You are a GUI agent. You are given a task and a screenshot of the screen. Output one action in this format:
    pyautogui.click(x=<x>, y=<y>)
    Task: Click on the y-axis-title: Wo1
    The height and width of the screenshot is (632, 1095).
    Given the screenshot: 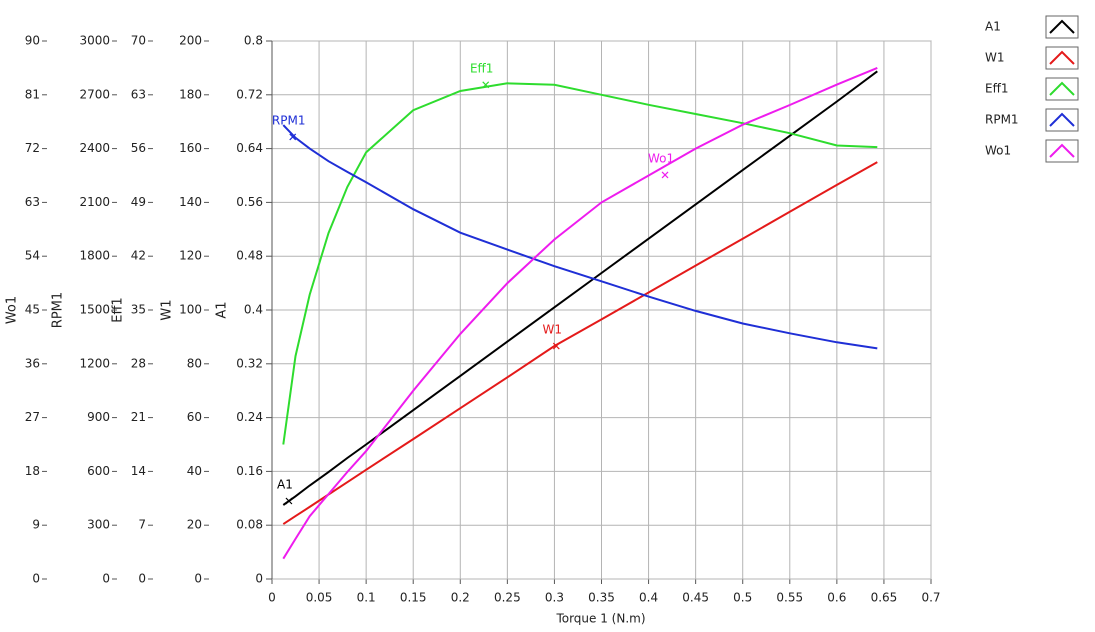 What is the action you would take?
    pyautogui.click(x=12, y=310)
    